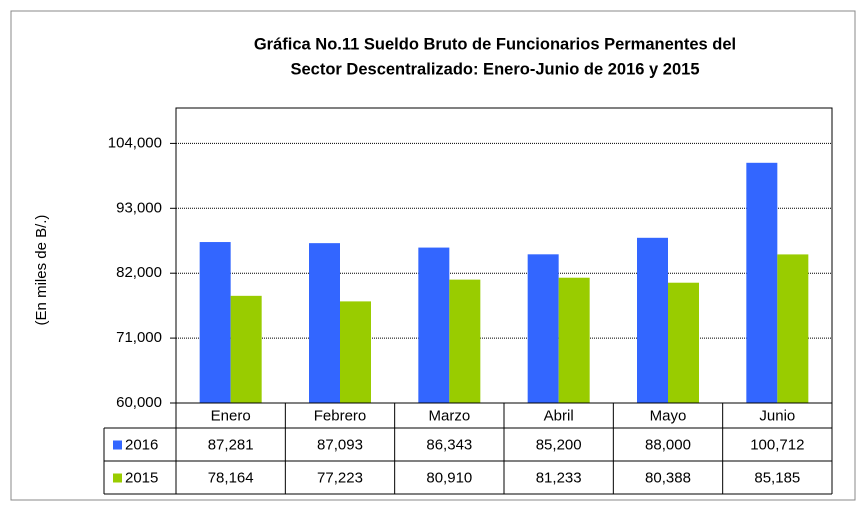  Describe the element at coordinates (777, 415) in the screenshot. I see `x-tick-label: Junio` at that location.